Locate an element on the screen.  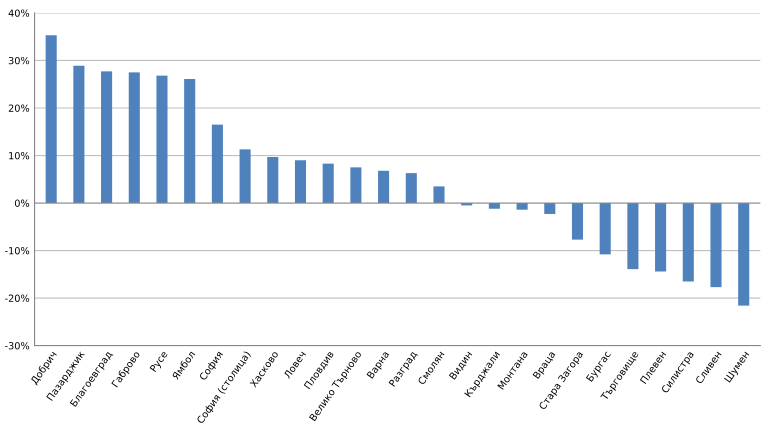
y-tick-label: 40% is located at coordinates (19, 13).